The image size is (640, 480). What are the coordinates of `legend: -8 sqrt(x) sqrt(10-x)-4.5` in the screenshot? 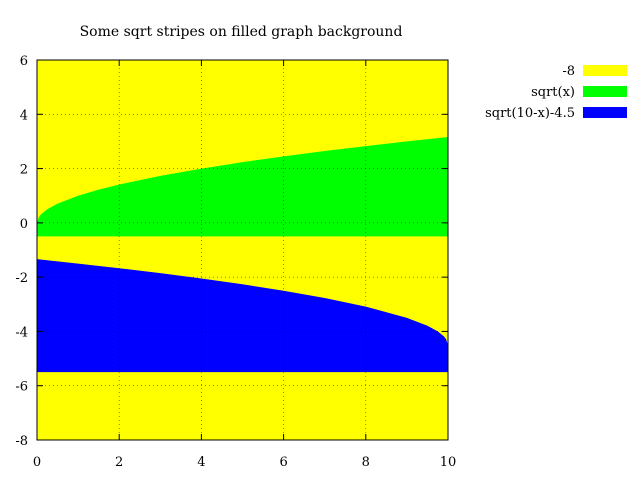 It's located at (556, 92).